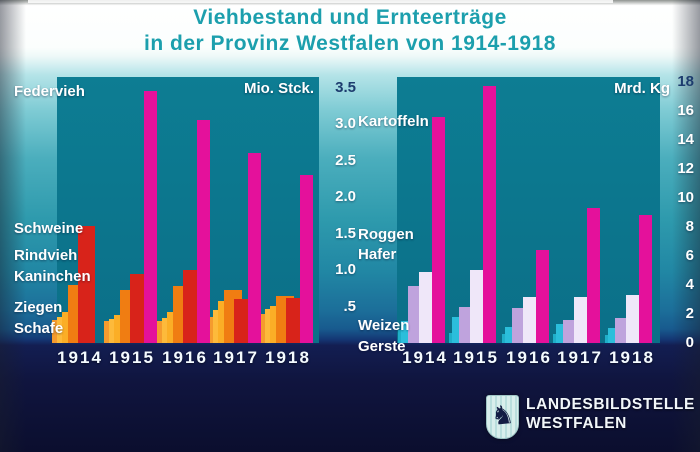 The image size is (700, 452). Describe the element at coordinates (610, 404) in the screenshot. I see `org-name-line1: LANDESBILDSTELLE` at that location.